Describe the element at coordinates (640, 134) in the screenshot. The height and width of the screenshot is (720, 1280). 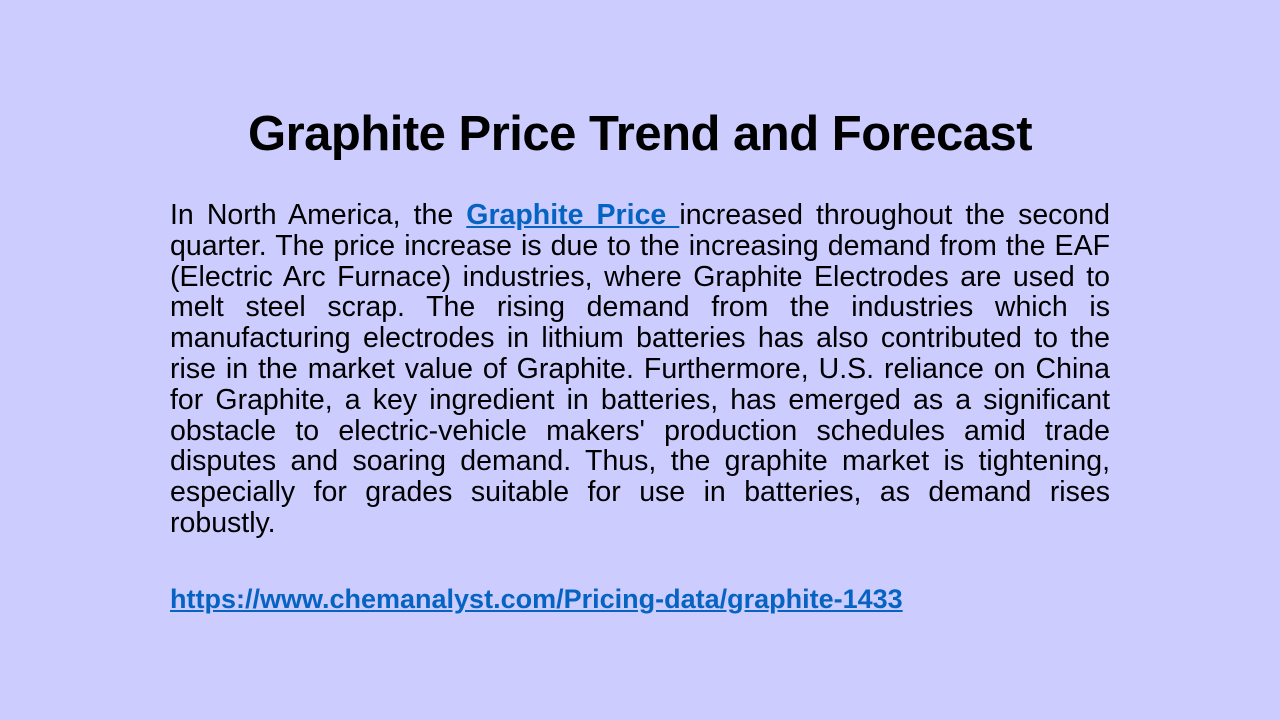
I see `title: Graphite Price Trend and Forecast` at that location.